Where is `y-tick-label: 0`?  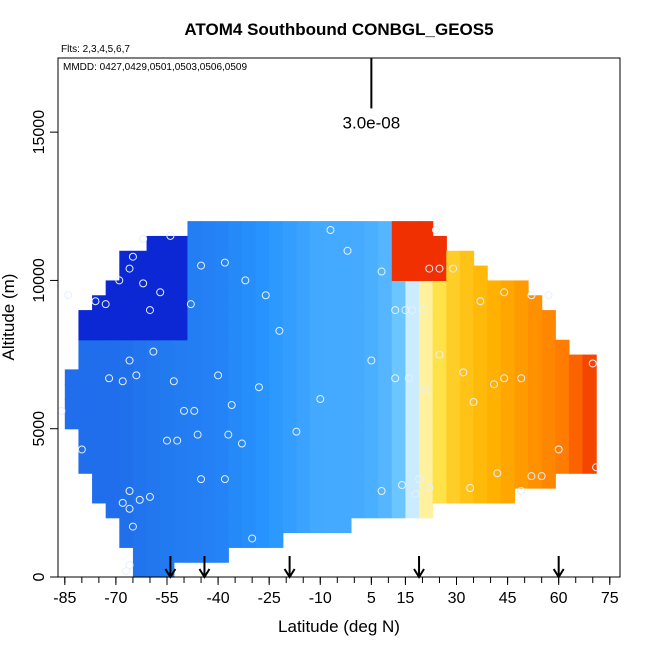 y-tick-label: 0 is located at coordinates (39, 576).